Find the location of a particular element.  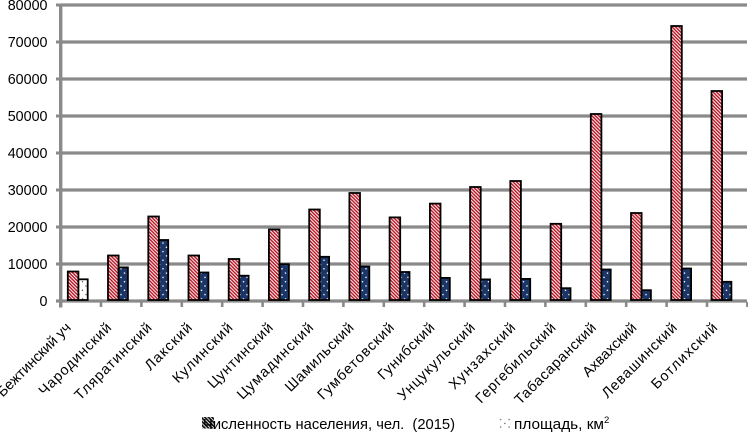

svg-text: 30000 is located at coordinates (28, 191).